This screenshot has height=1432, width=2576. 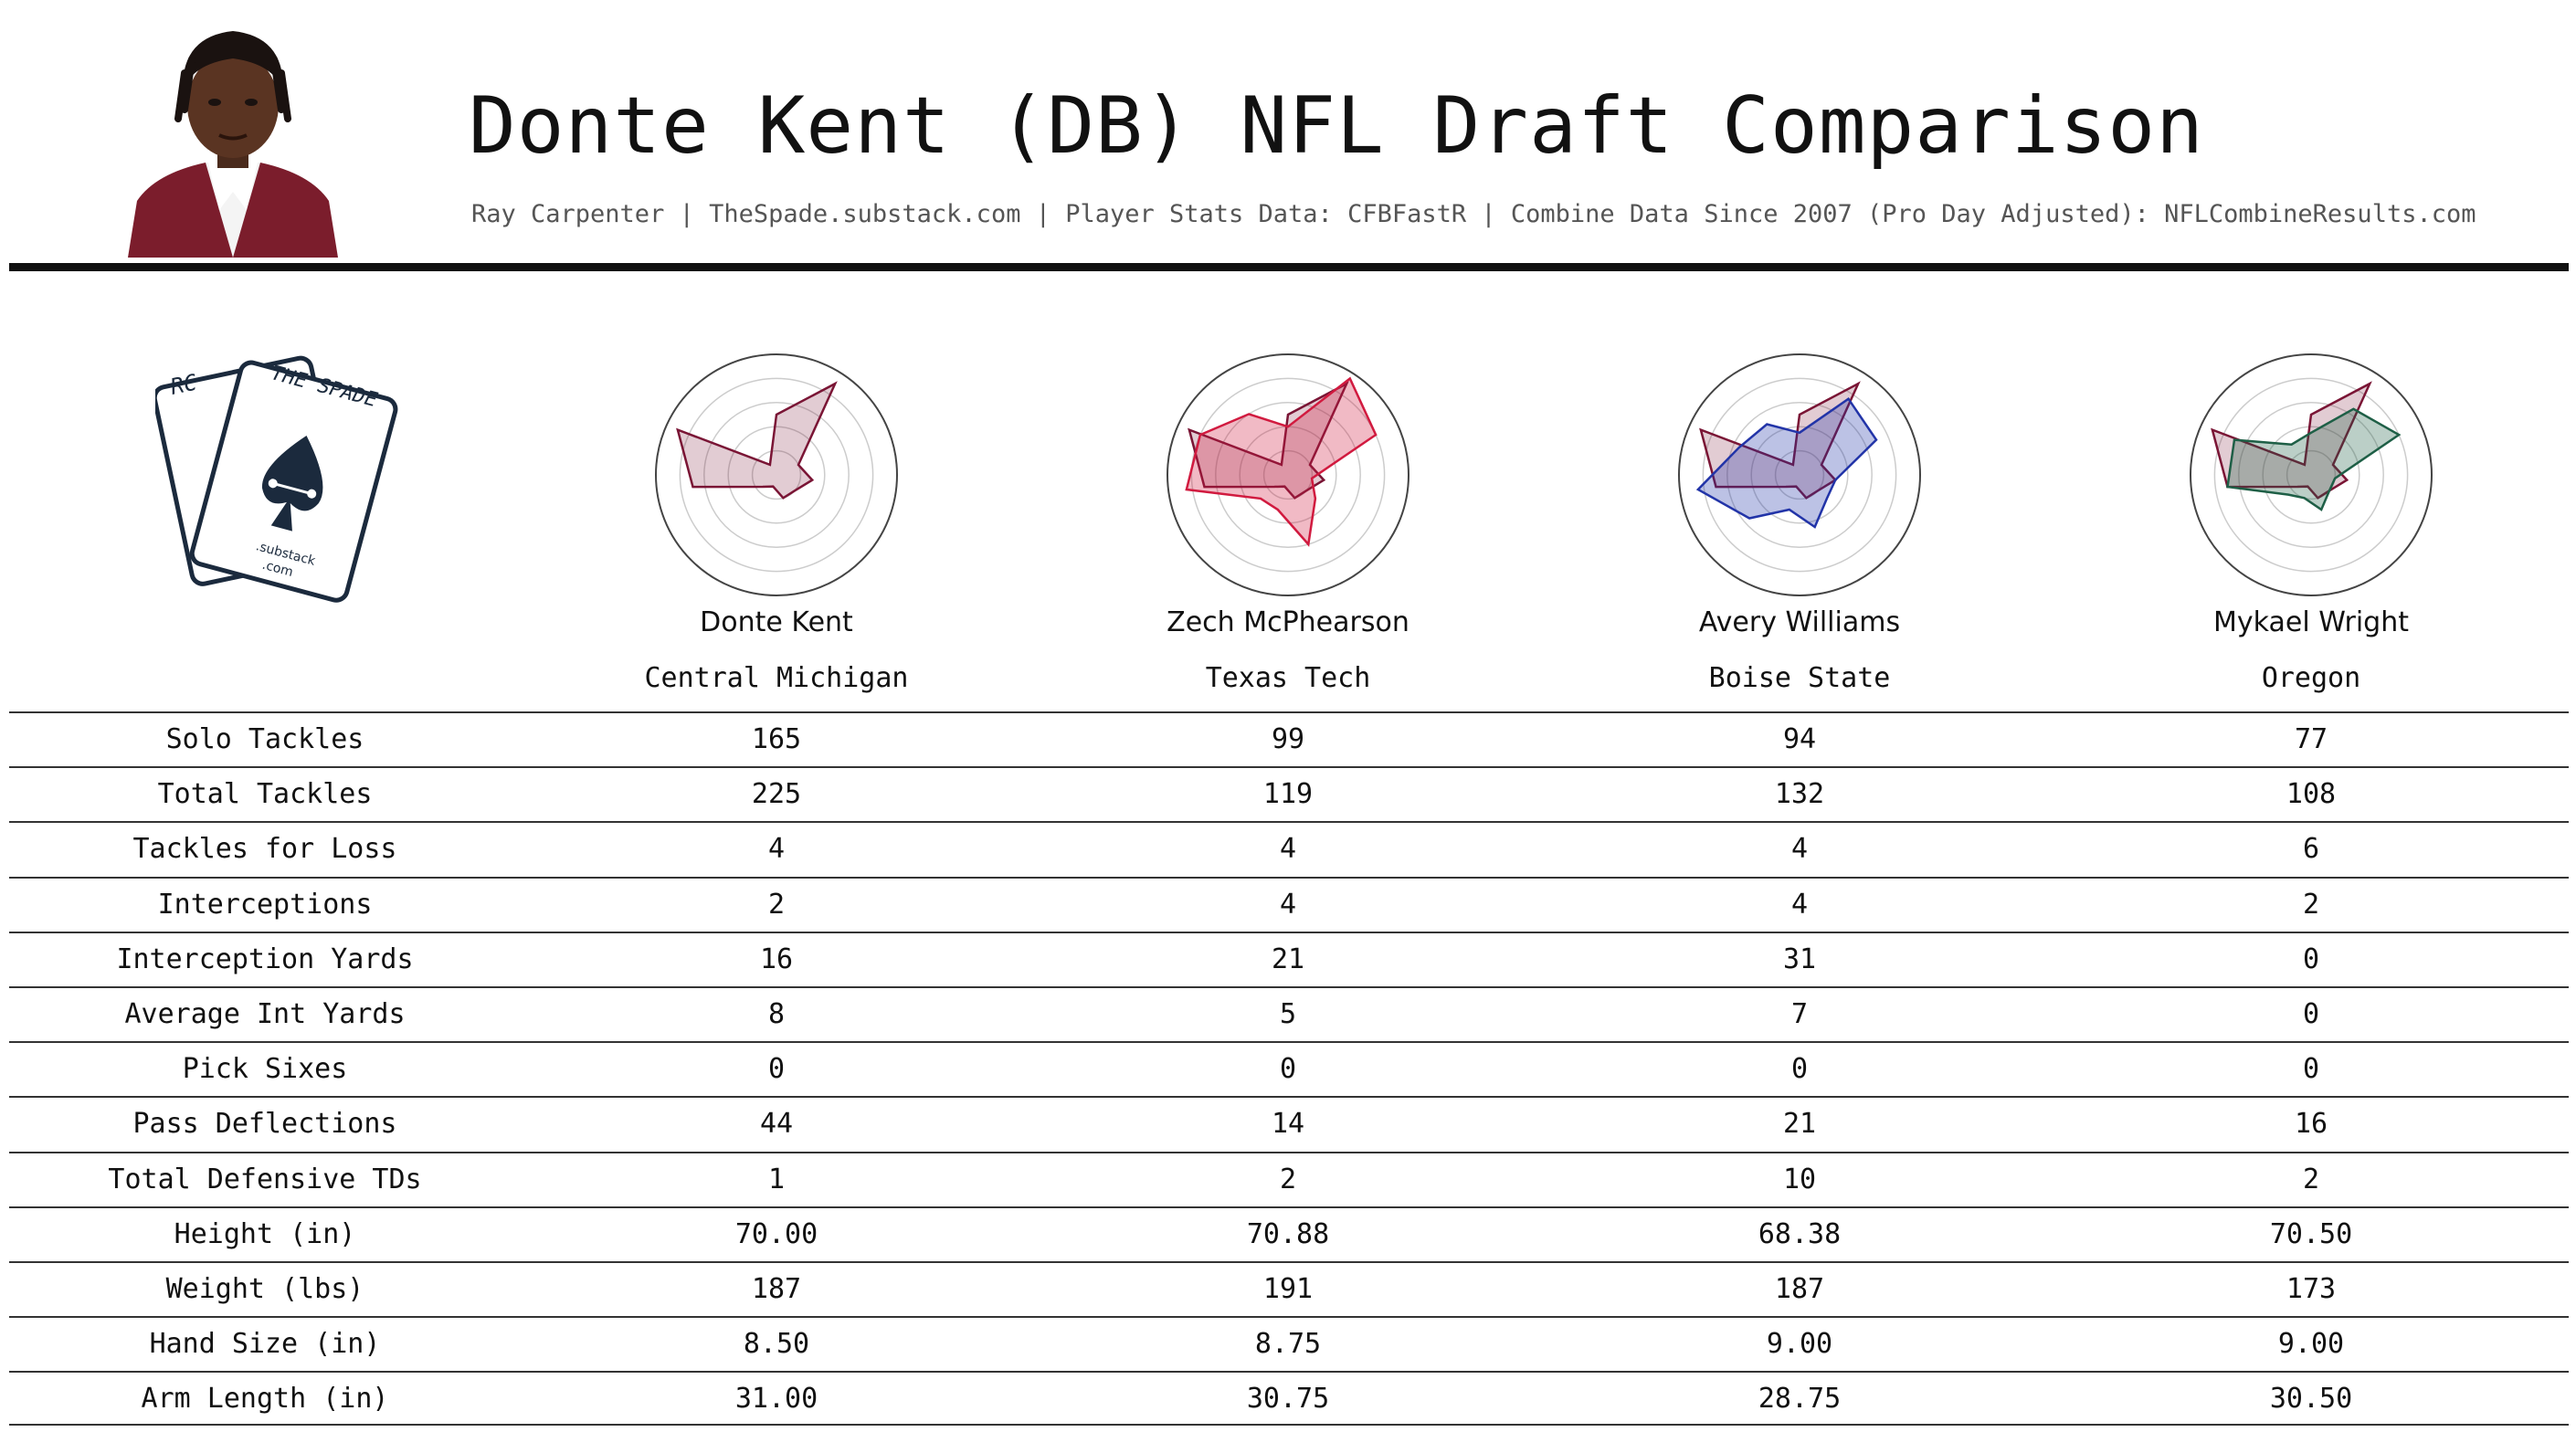 I want to click on stat-value: 31.00, so click(x=776, y=1399).